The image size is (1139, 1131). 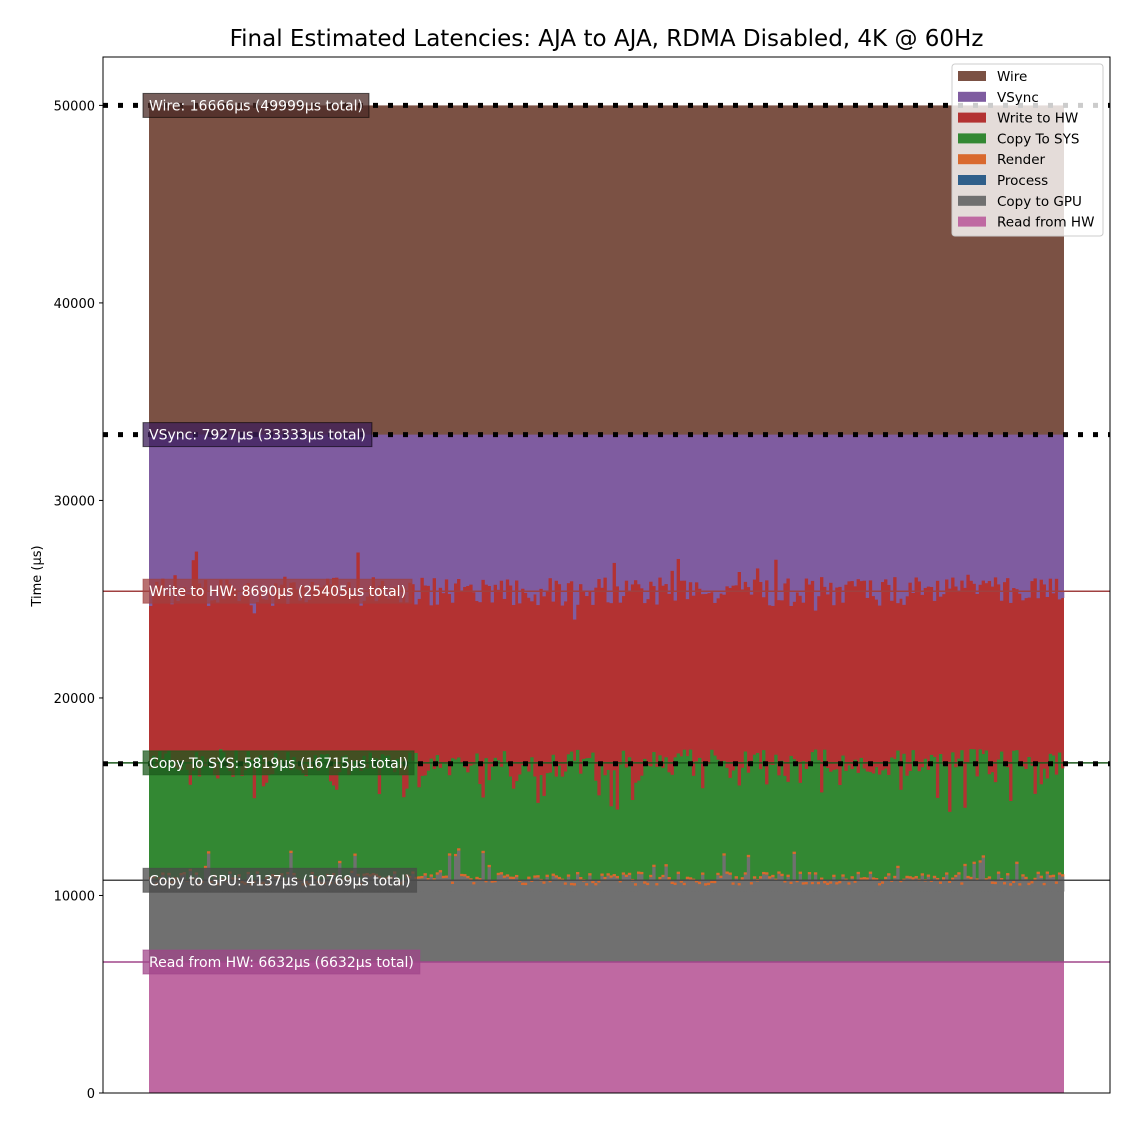 I want to click on y-tick-label: 20000, so click(x=74, y=699).